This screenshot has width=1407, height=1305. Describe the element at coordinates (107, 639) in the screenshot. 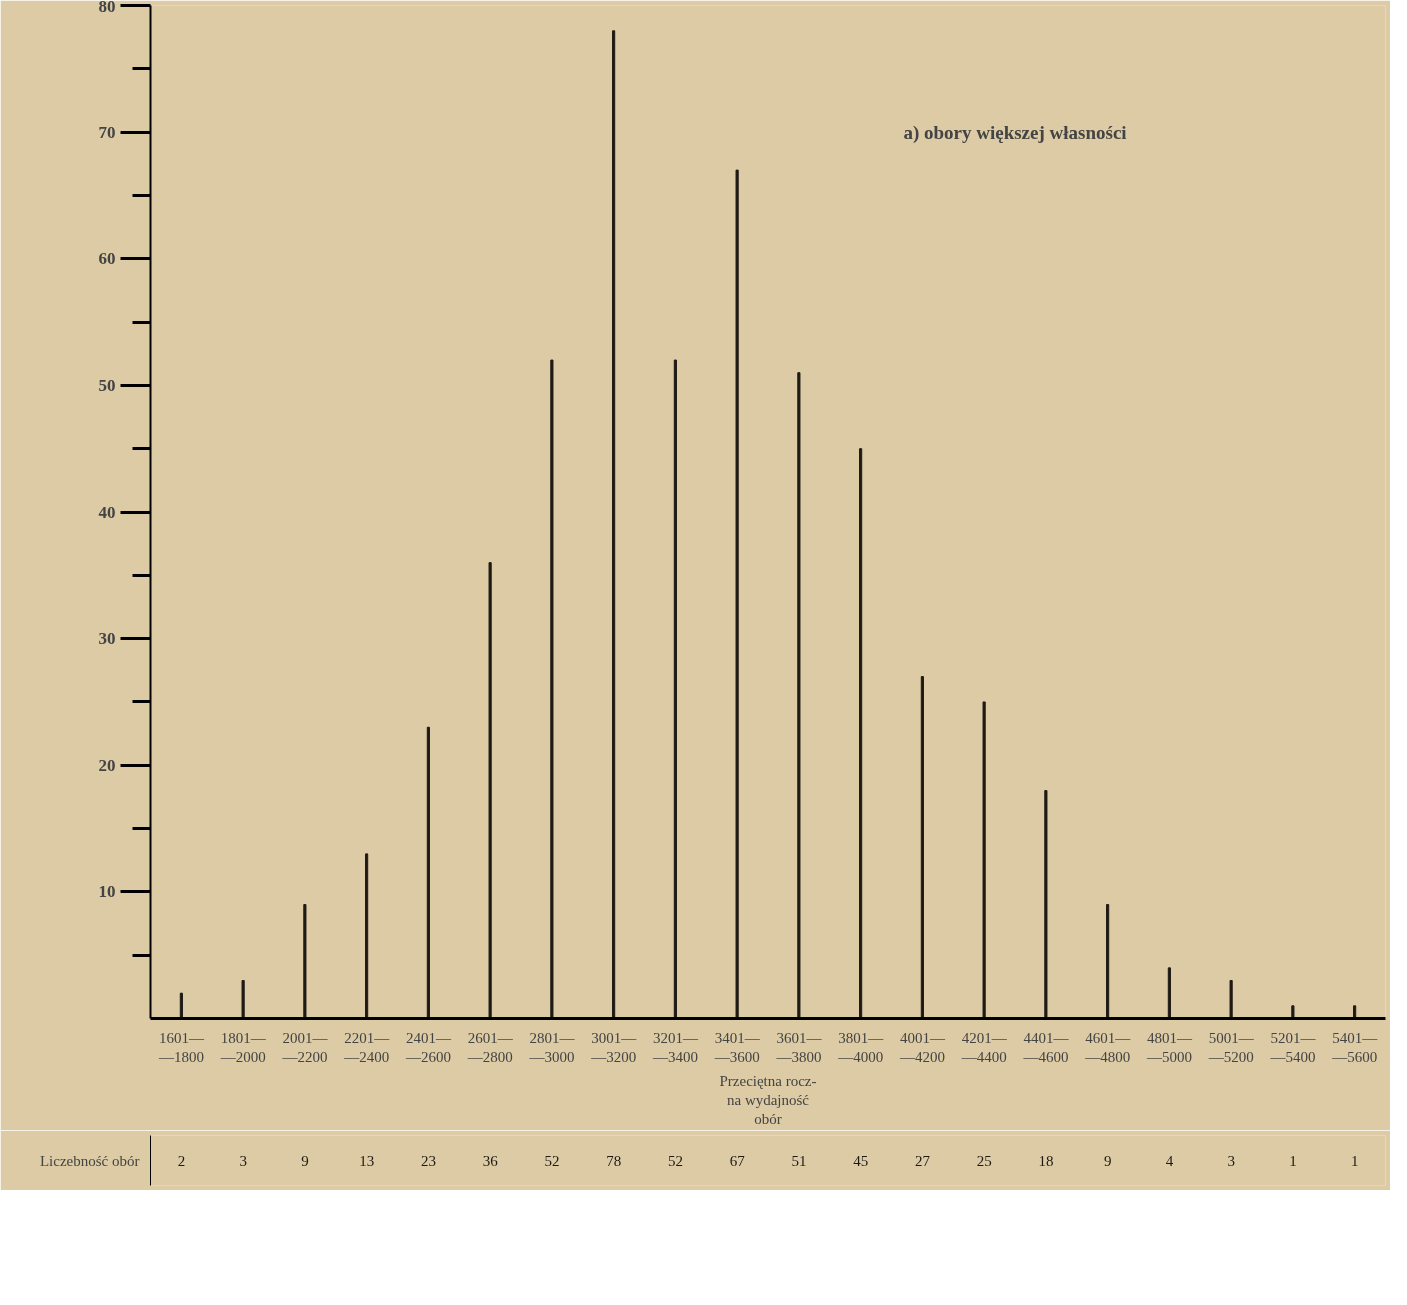

I see `y-tick-label: 30` at that location.